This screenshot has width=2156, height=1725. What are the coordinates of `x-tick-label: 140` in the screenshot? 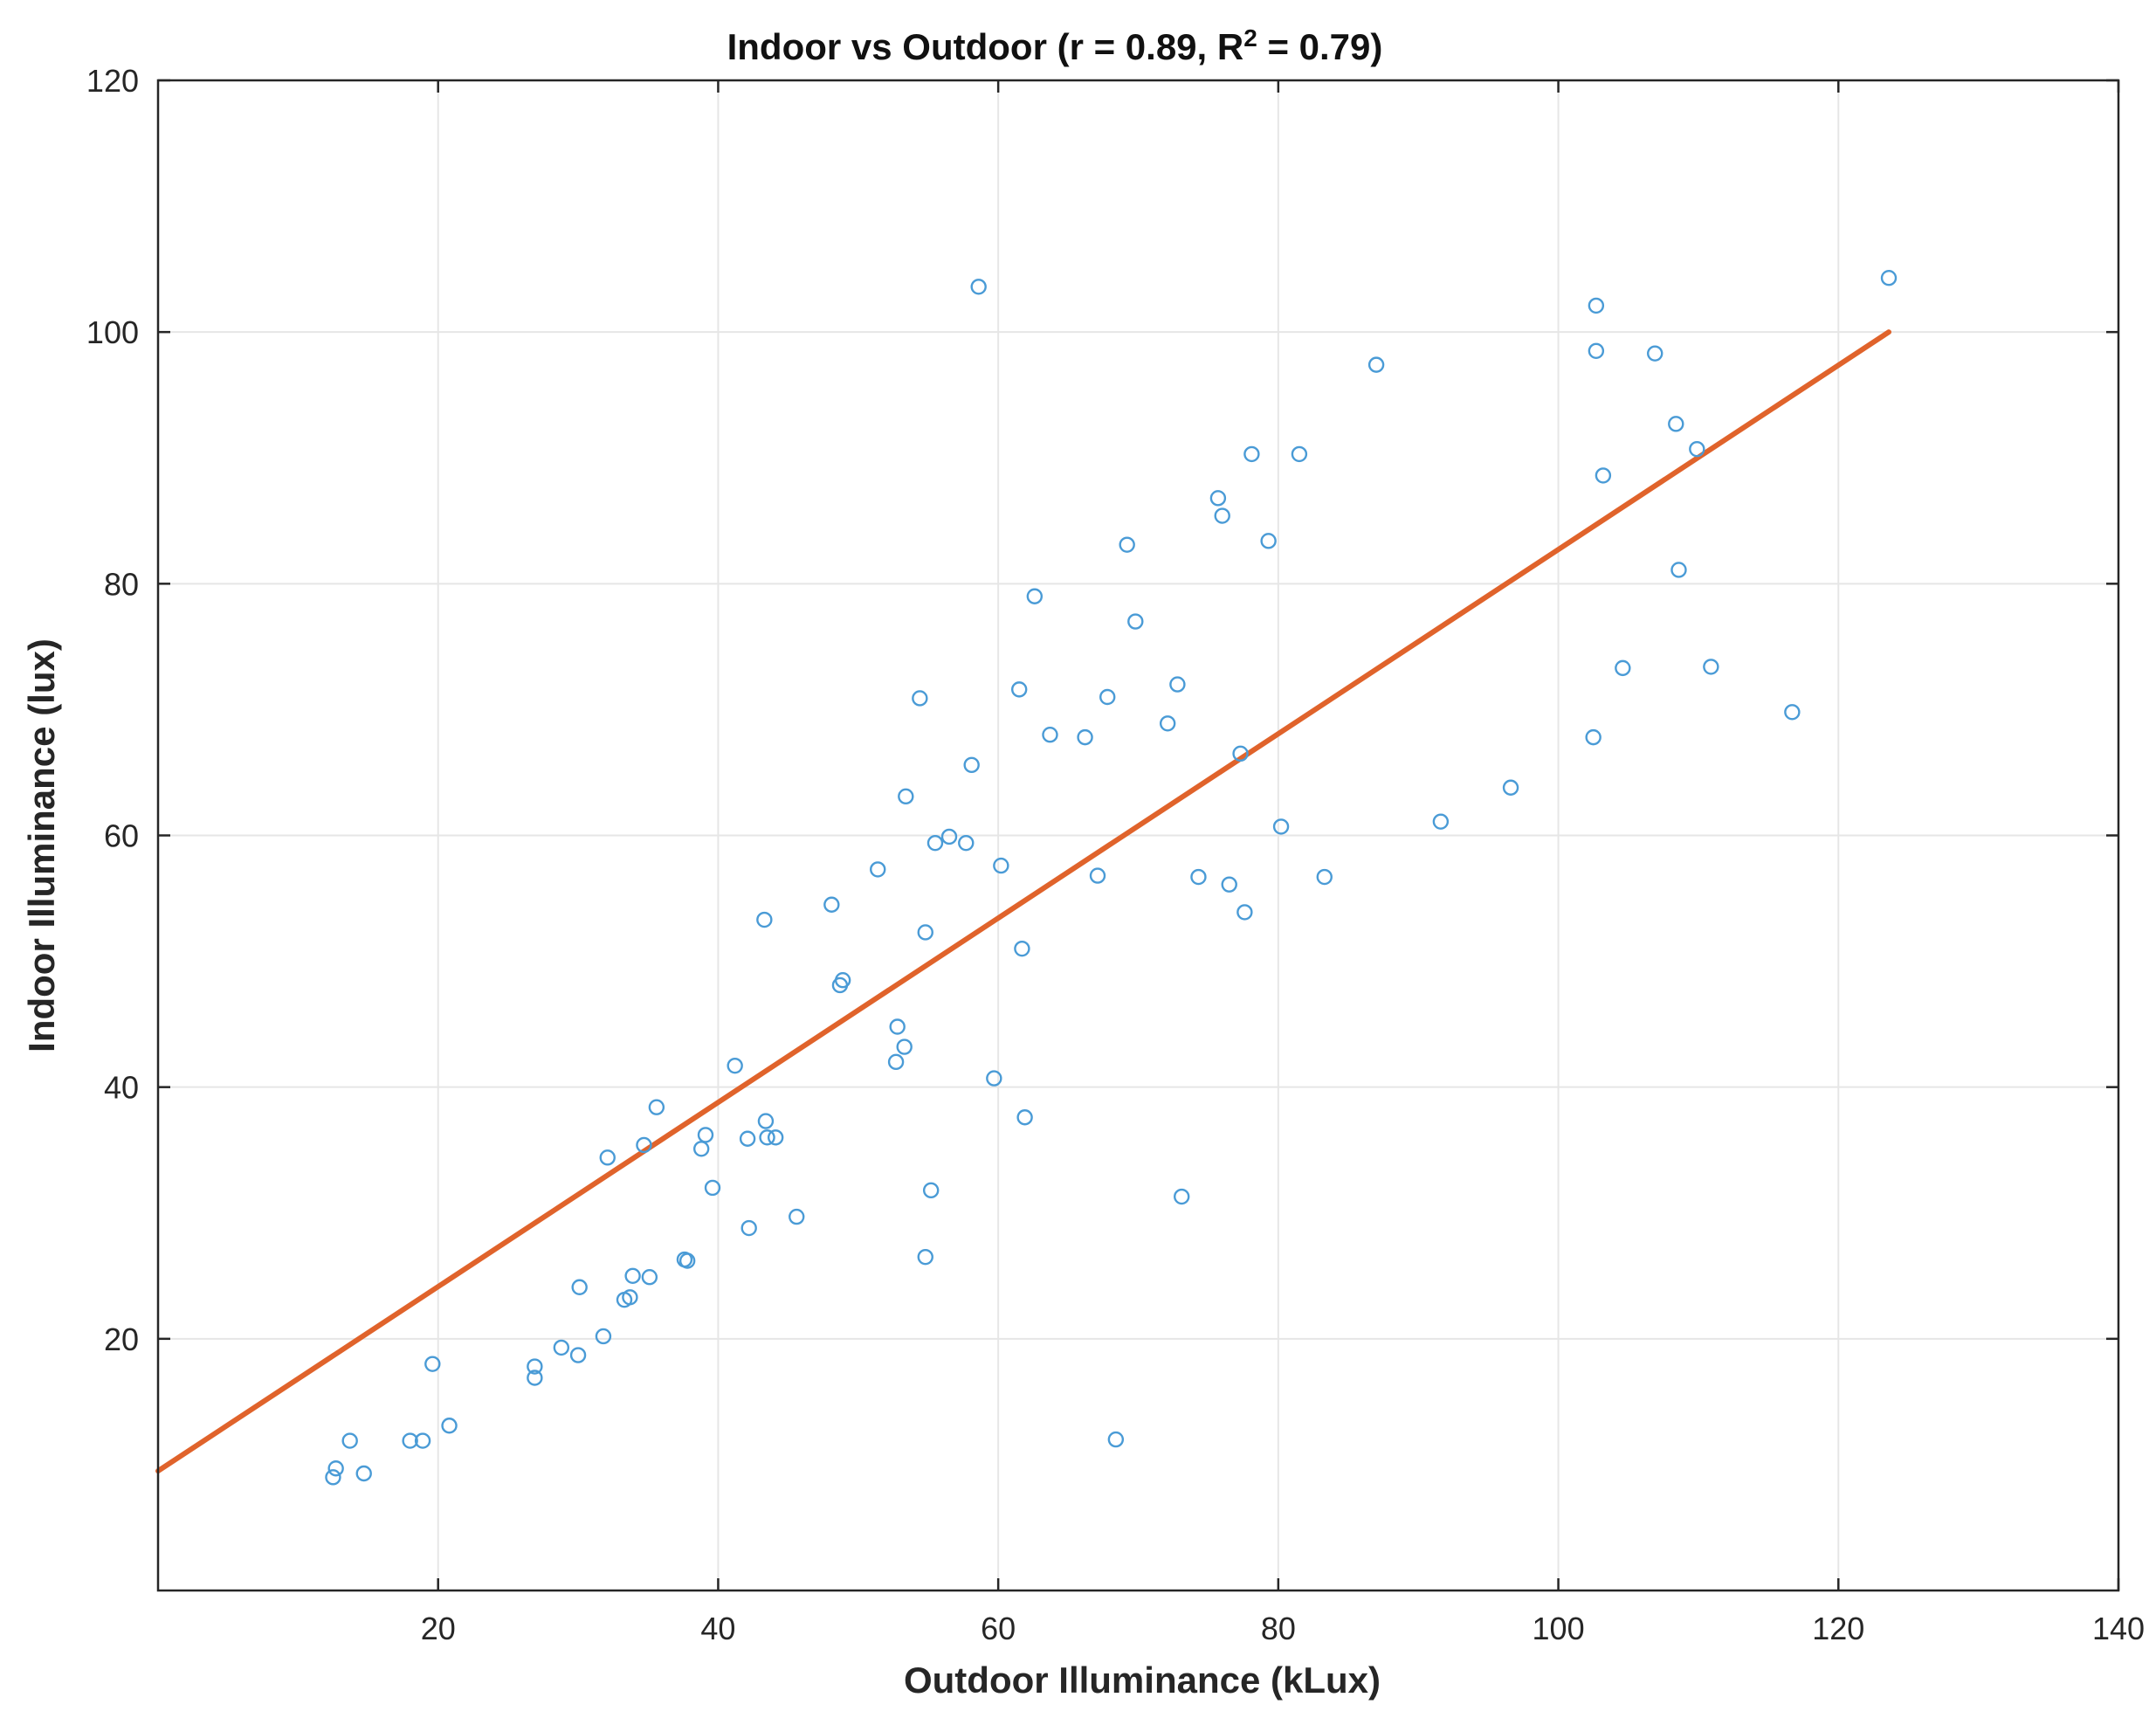 It's located at (2118, 1628).